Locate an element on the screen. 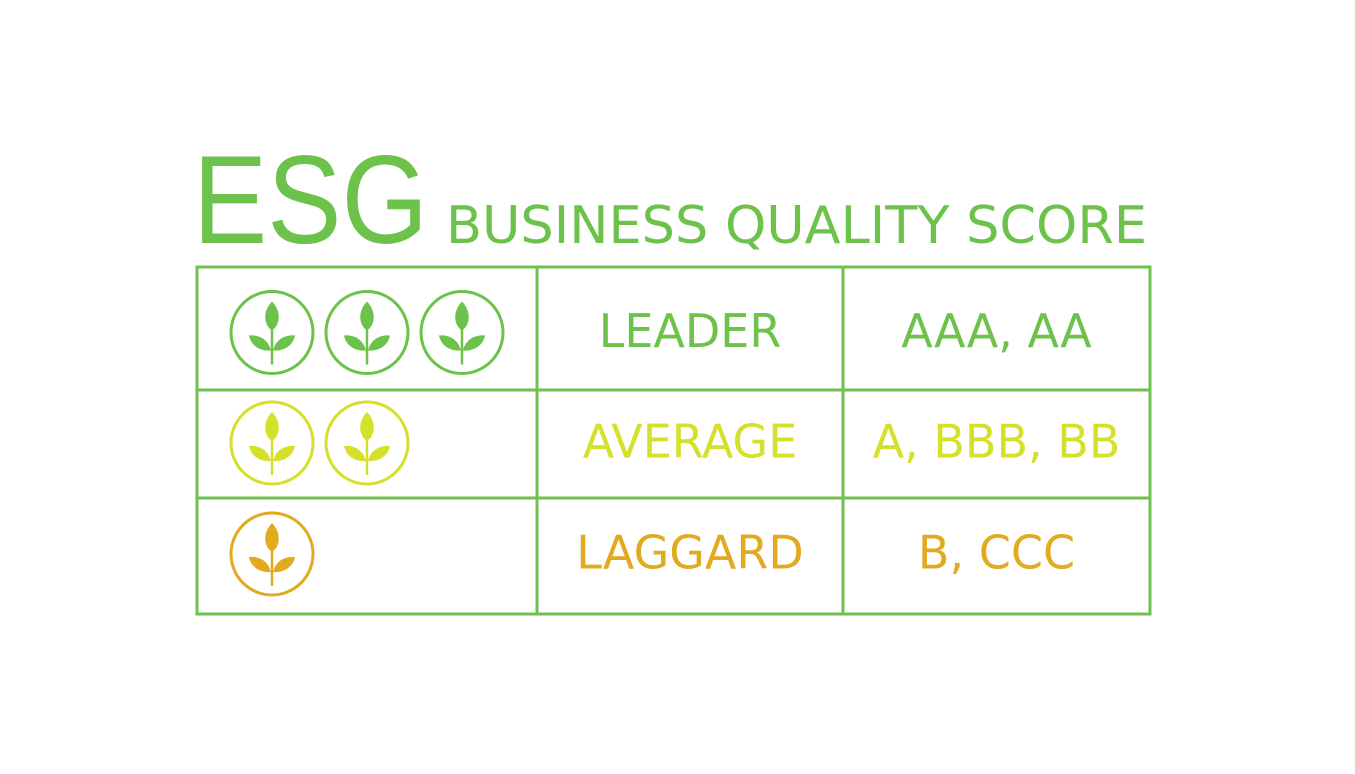 This screenshot has width=1355, height=774. level-label: LEADER is located at coordinates (690, 331).